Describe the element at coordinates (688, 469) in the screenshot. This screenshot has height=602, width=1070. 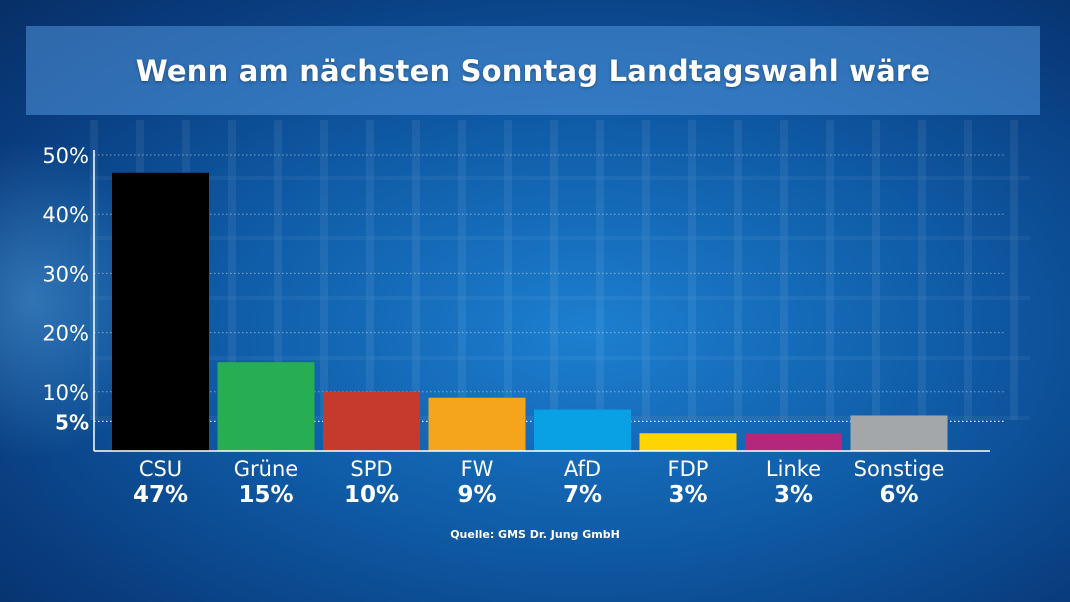
I see `category-label: FDP` at that location.